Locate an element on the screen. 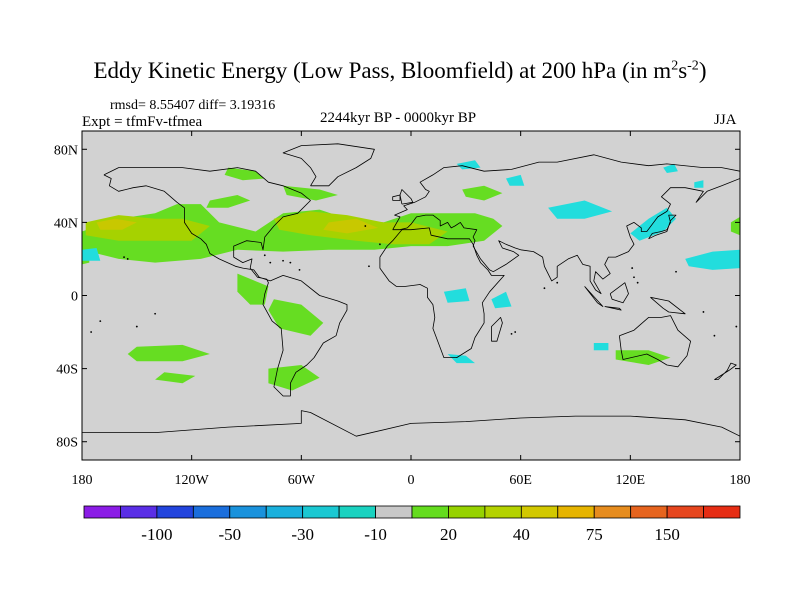 This screenshot has height=600, width=800. lon-tick-label: 60E is located at coordinates (520, 480).